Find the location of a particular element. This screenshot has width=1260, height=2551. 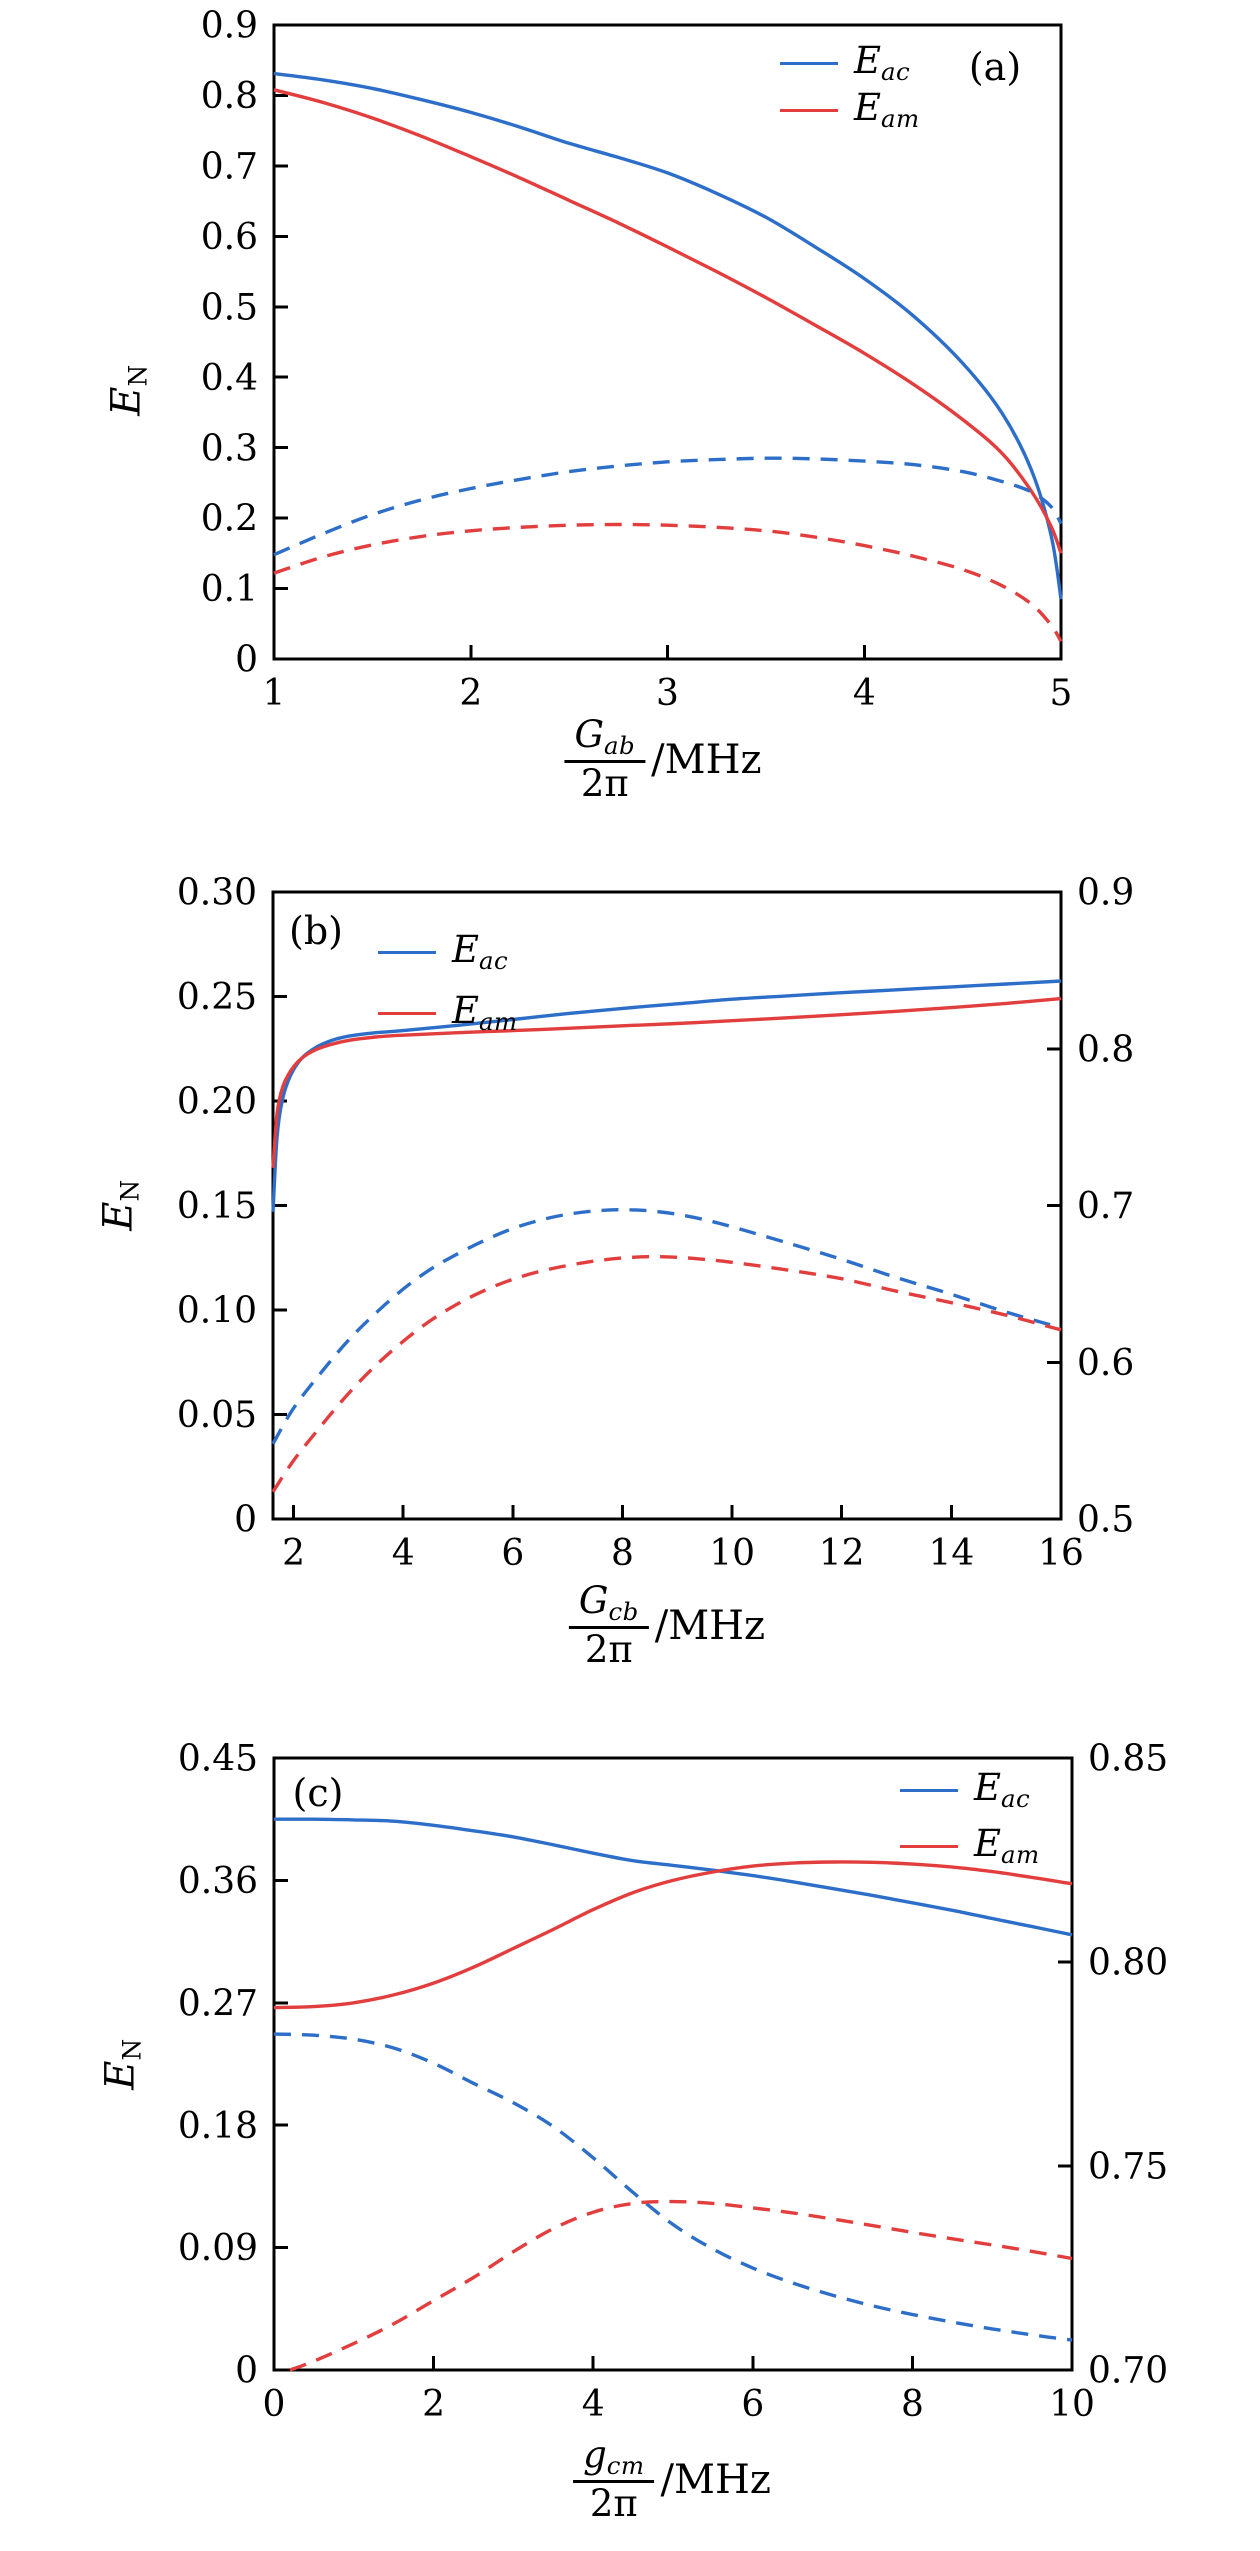

xlabel-numerator: g is located at coordinates (595, 2454).